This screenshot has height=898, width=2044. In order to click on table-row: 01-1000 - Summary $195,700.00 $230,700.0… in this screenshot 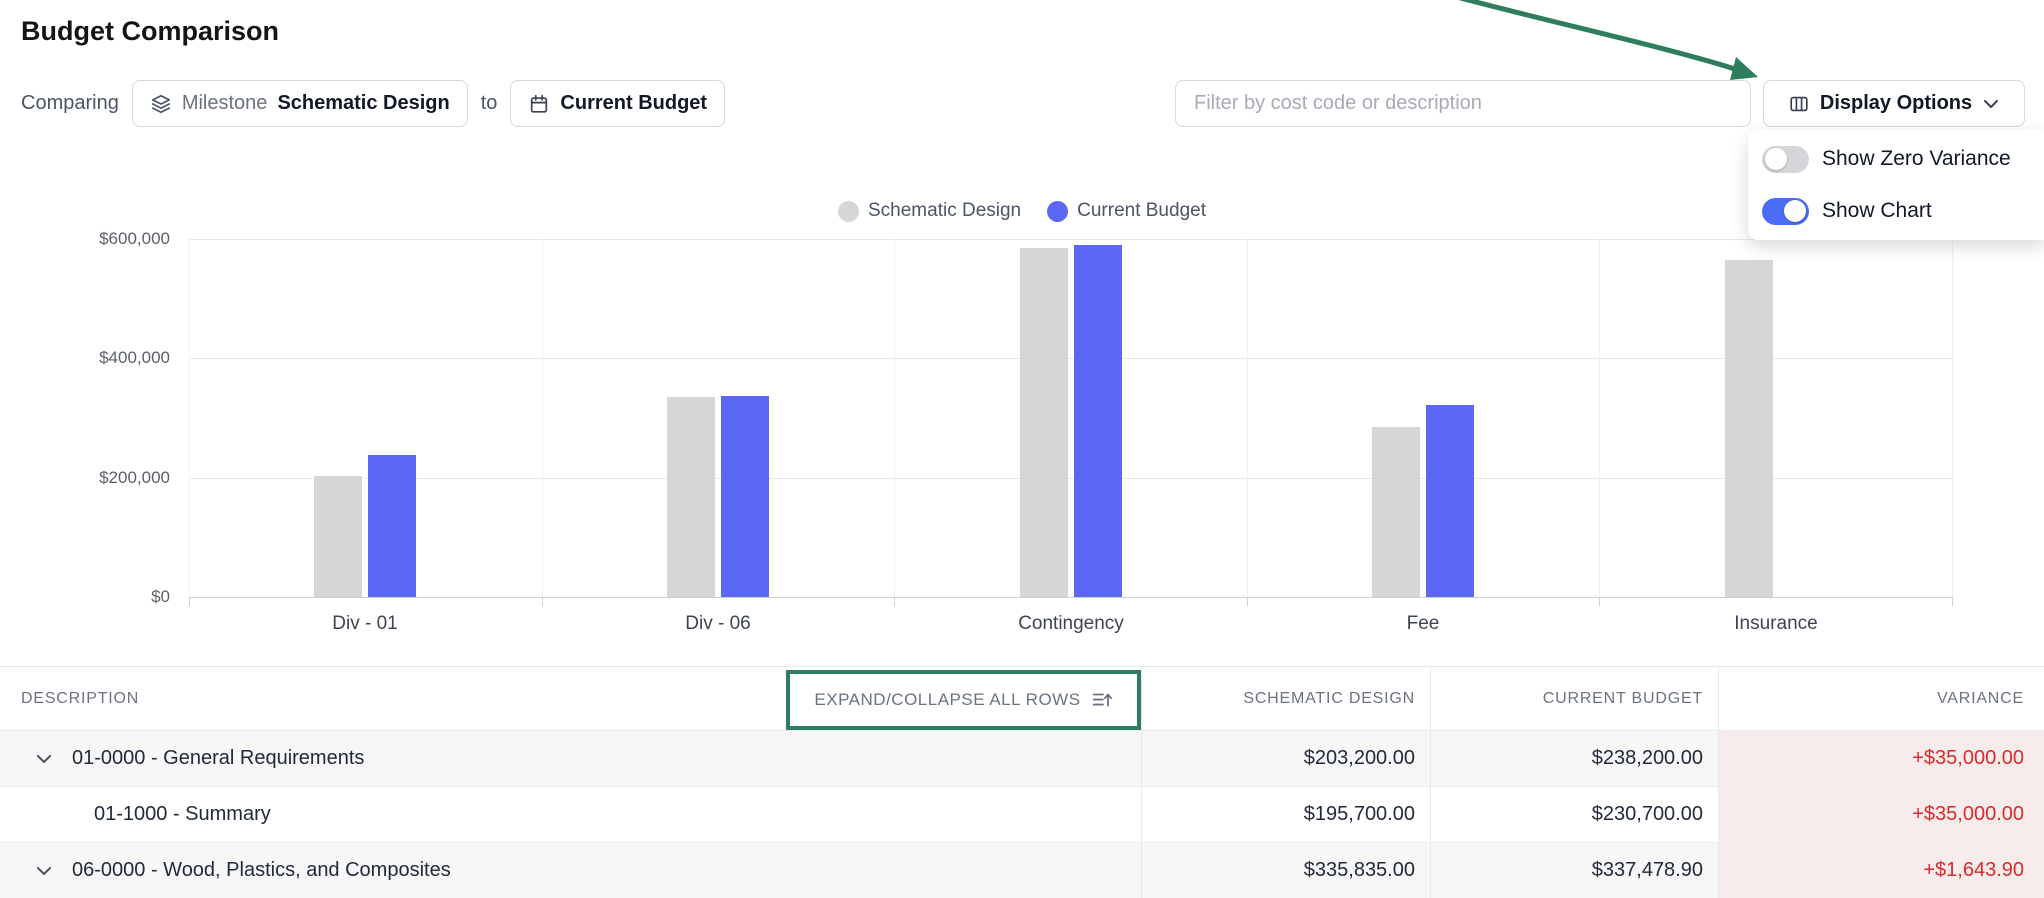, I will do `click(1022, 815)`.